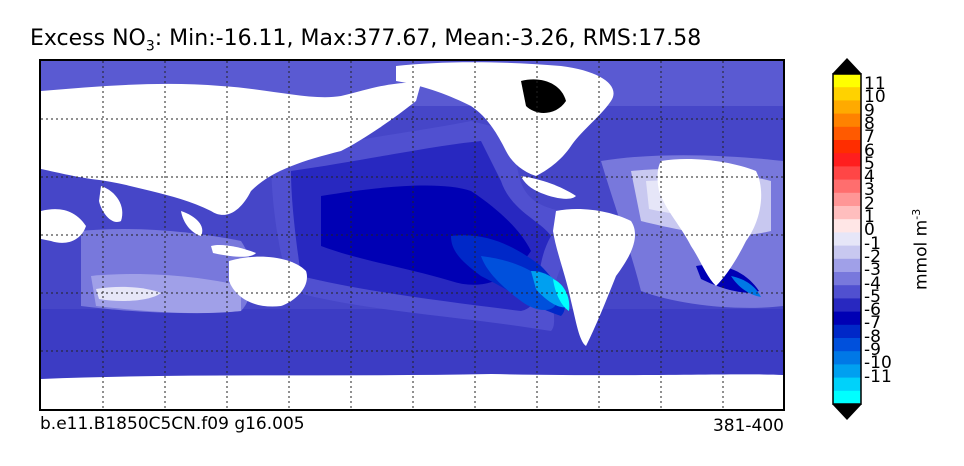  I want to click on colorbar-tick-label: 8, so click(869, 123).